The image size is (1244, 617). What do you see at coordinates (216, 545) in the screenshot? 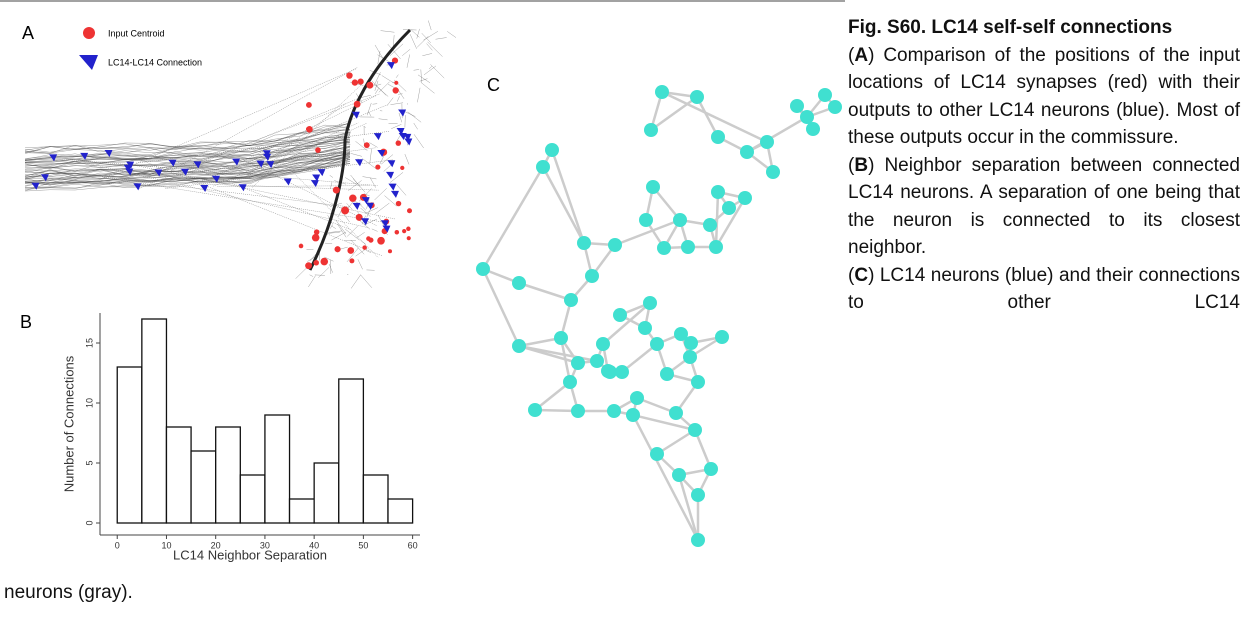
I see `x-tick-label: 20` at bounding box center [216, 545].